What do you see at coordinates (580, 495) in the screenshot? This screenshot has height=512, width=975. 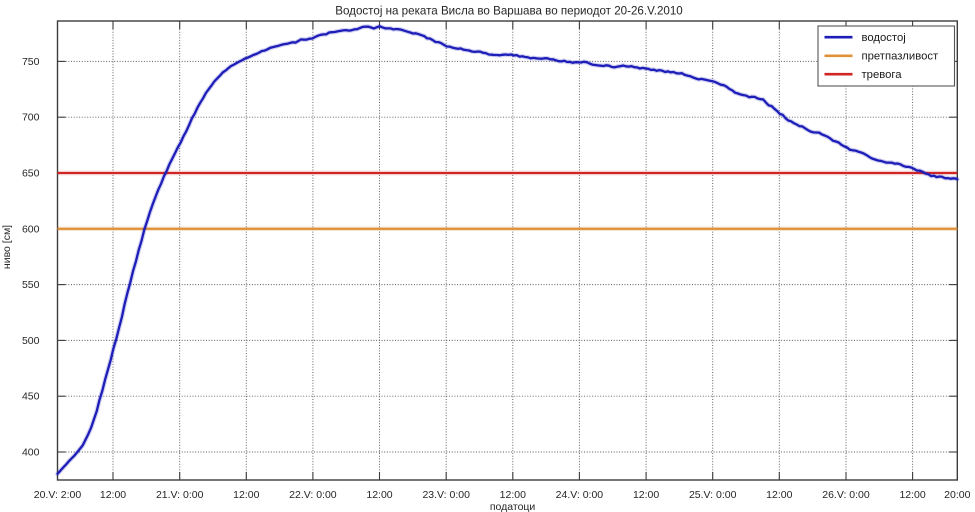 I see `svg-text: 24.V: 0:00` at bounding box center [580, 495].